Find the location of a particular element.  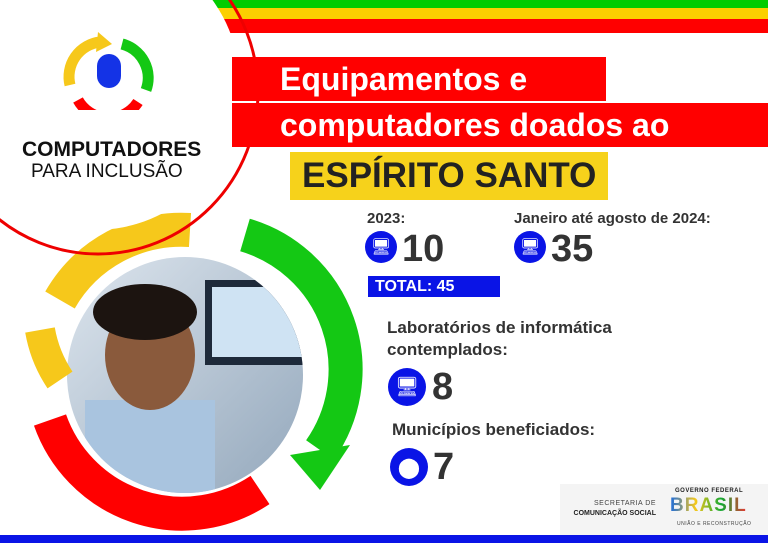

municipios-value: 7 is located at coordinates (444, 467).